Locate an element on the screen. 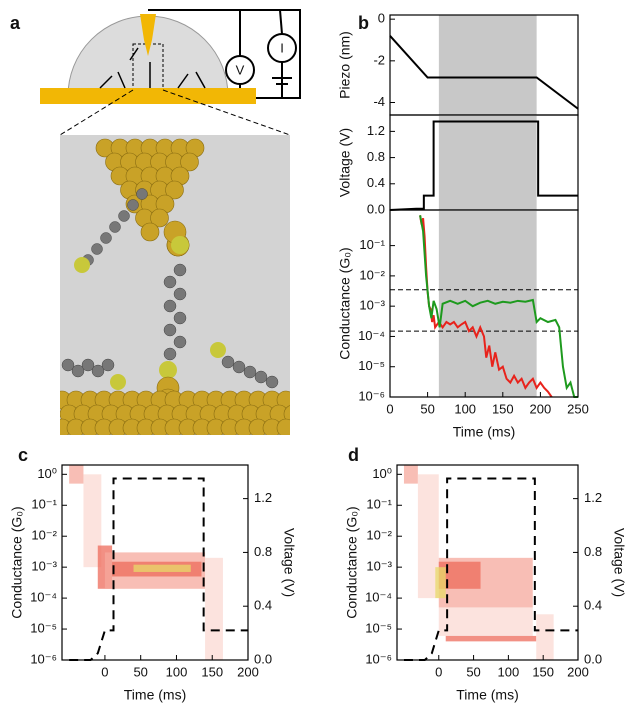  y-axis-label: Voltage (V) is located at coordinates (345, 162).